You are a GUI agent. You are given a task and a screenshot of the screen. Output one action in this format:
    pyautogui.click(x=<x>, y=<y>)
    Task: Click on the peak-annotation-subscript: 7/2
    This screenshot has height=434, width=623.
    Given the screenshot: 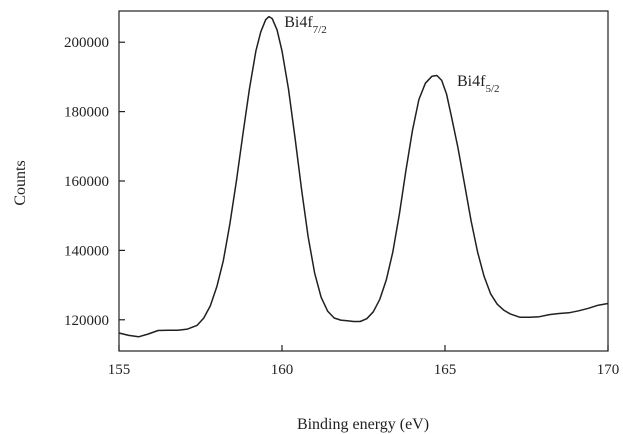 What is the action you would take?
    pyautogui.click(x=320, y=30)
    